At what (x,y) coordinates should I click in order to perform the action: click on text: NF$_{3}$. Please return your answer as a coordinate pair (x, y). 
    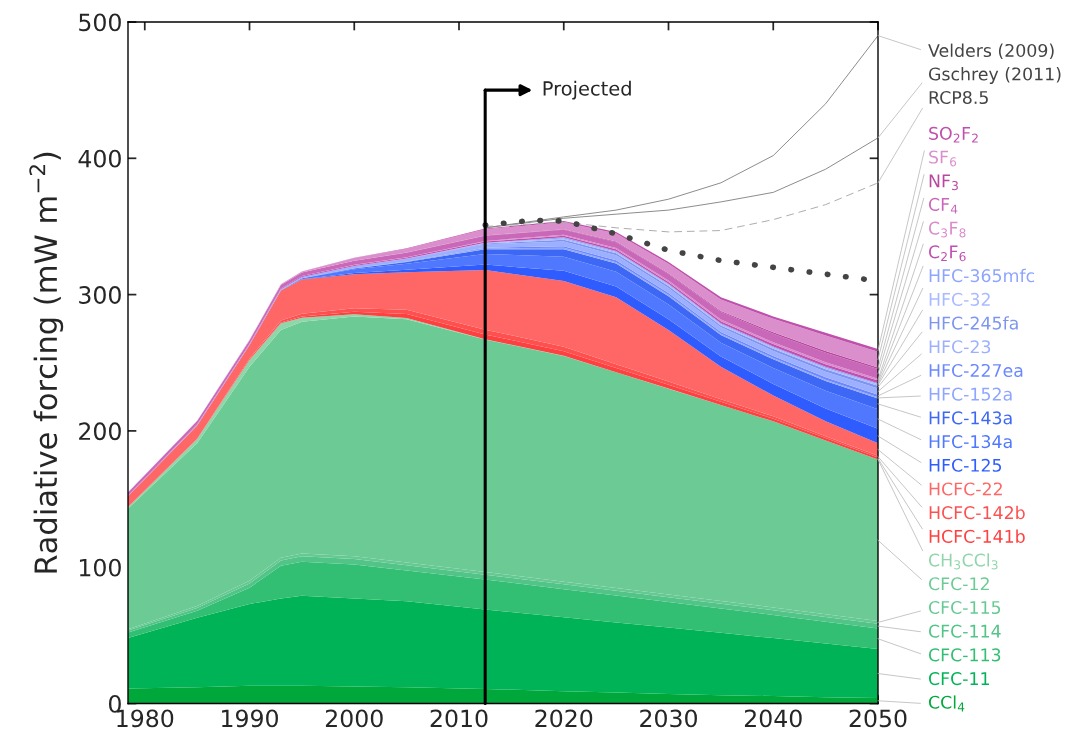
    Looking at the image, I should click on (943, 182).